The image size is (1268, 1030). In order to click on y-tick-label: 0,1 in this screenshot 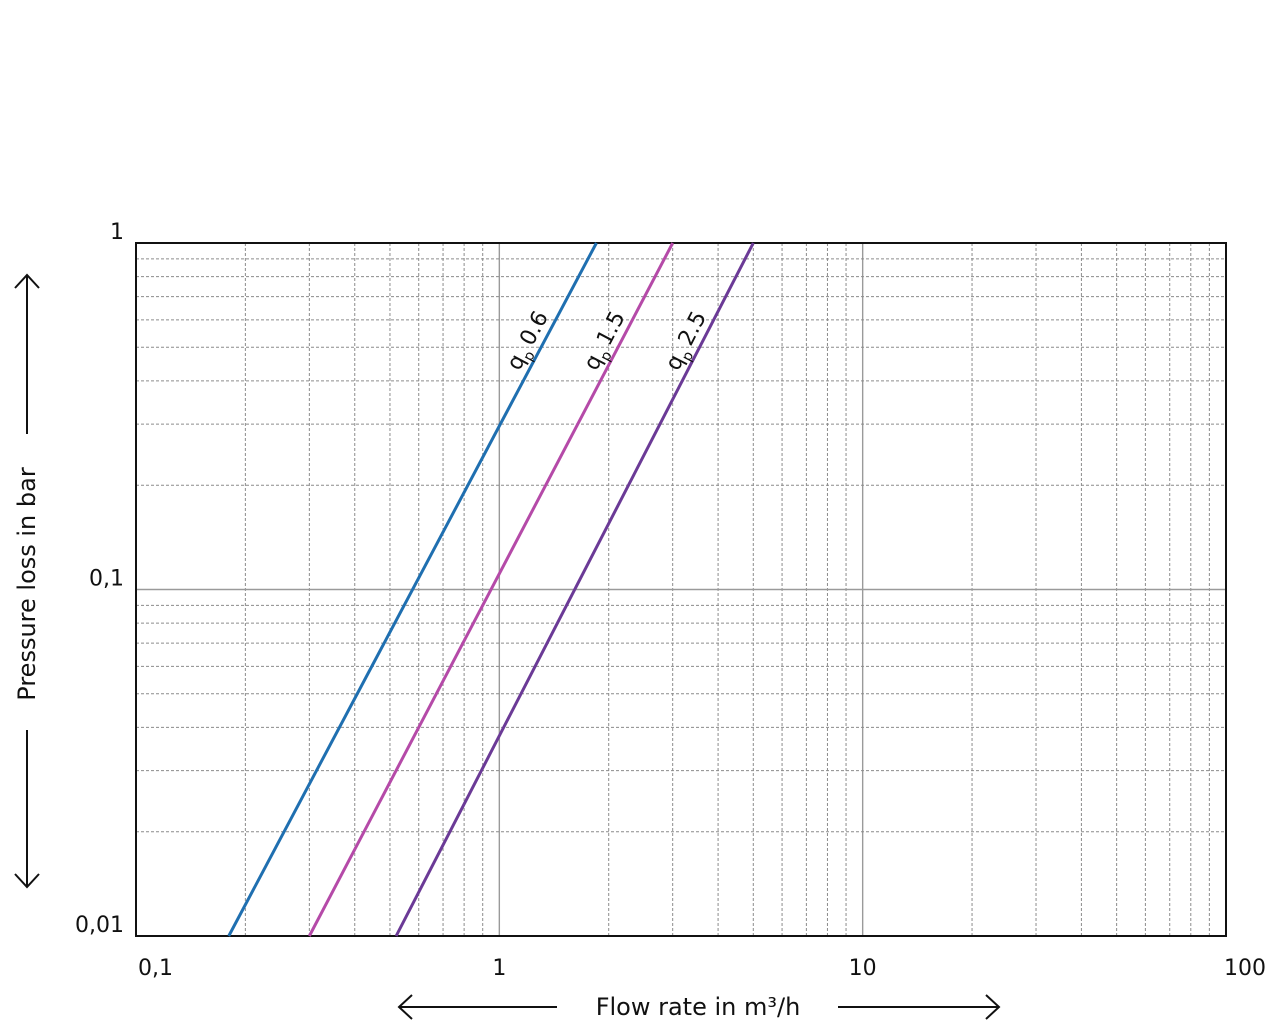, I will do `click(106, 579)`.